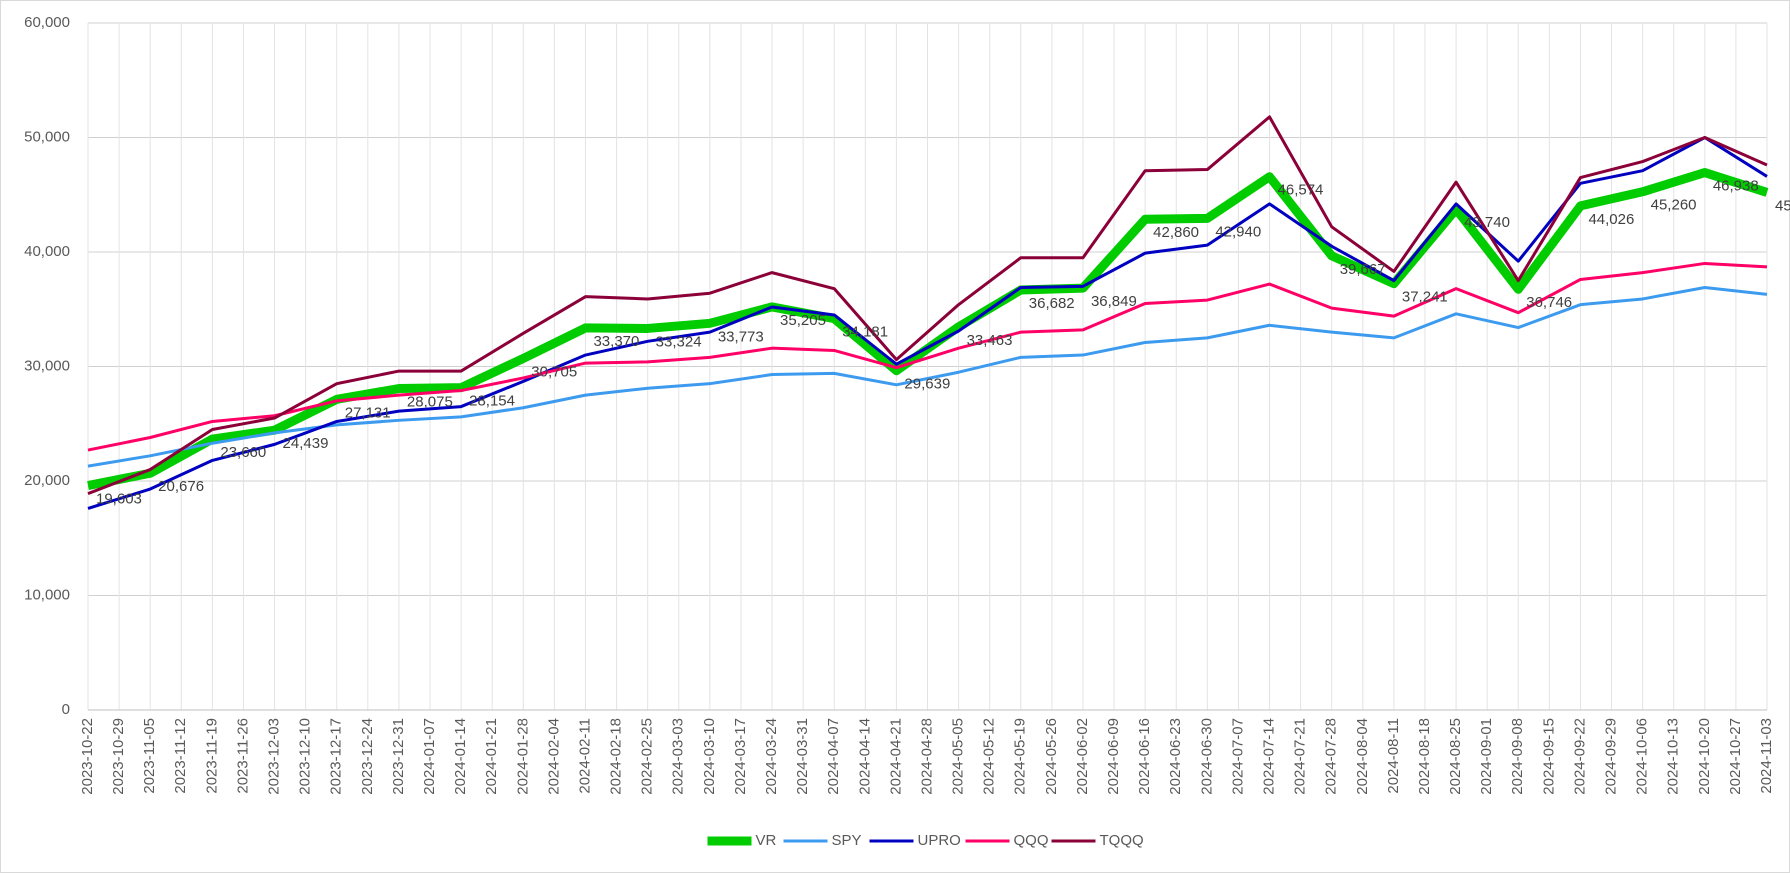 This screenshot has width=1790, height=873. What do you see at coordinates (1487, 222) in the screenshot?
I see `data-label: 43,740` at bounding box center [1487, 222].